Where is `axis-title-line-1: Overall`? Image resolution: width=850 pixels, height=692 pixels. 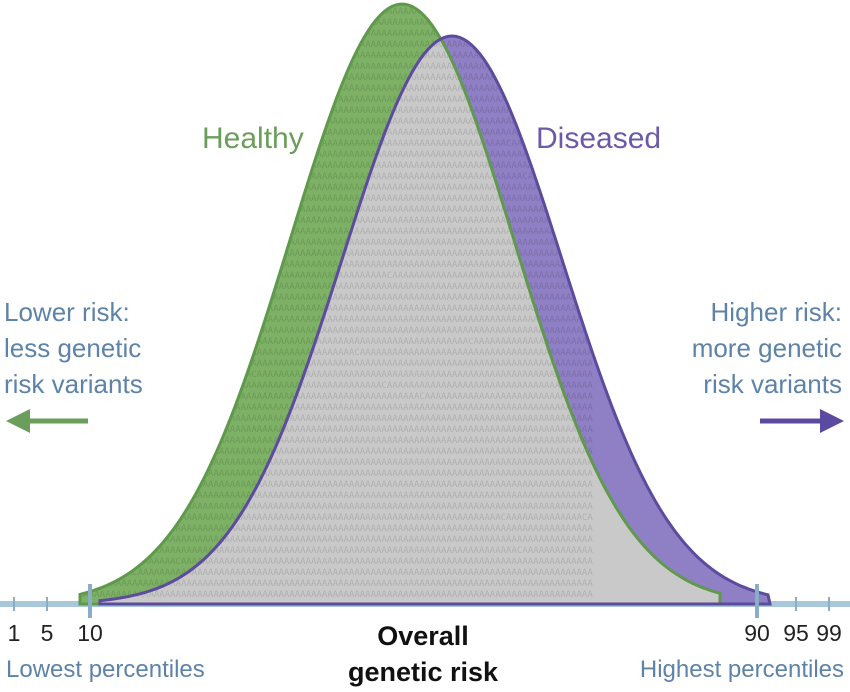 axis-title-line-1: Overall is located at coordinates (423, 636).